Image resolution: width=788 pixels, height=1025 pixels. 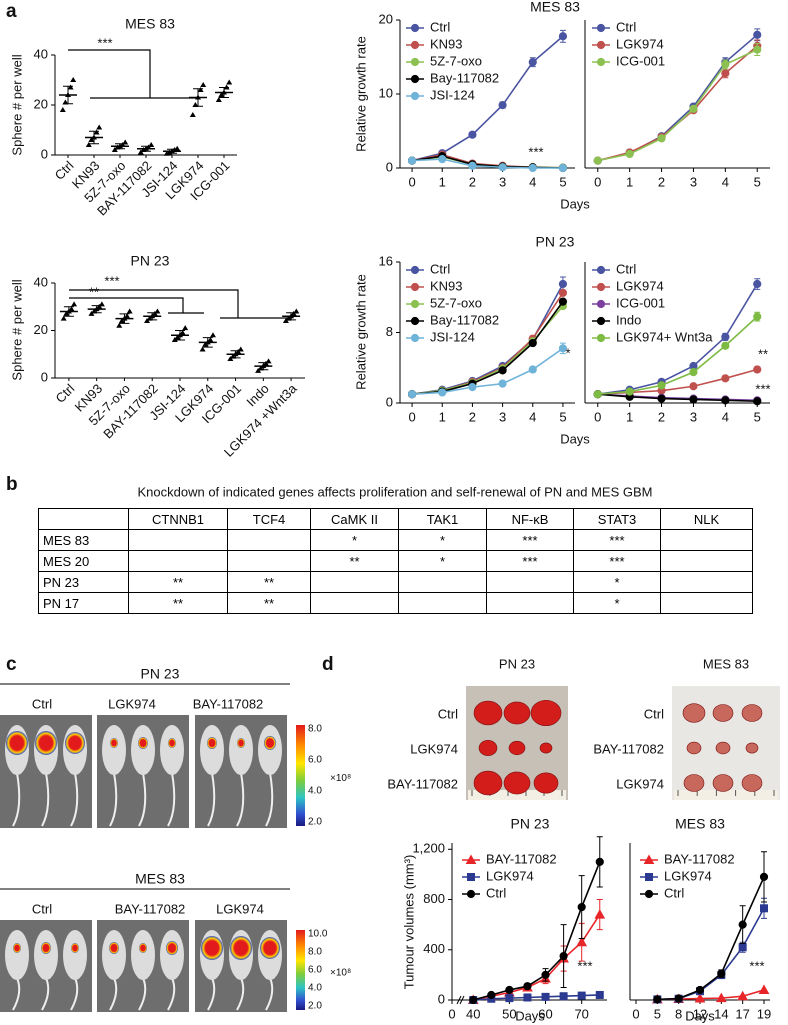 I want to click on y-tick-label: 8, so click(x=389, y=331).